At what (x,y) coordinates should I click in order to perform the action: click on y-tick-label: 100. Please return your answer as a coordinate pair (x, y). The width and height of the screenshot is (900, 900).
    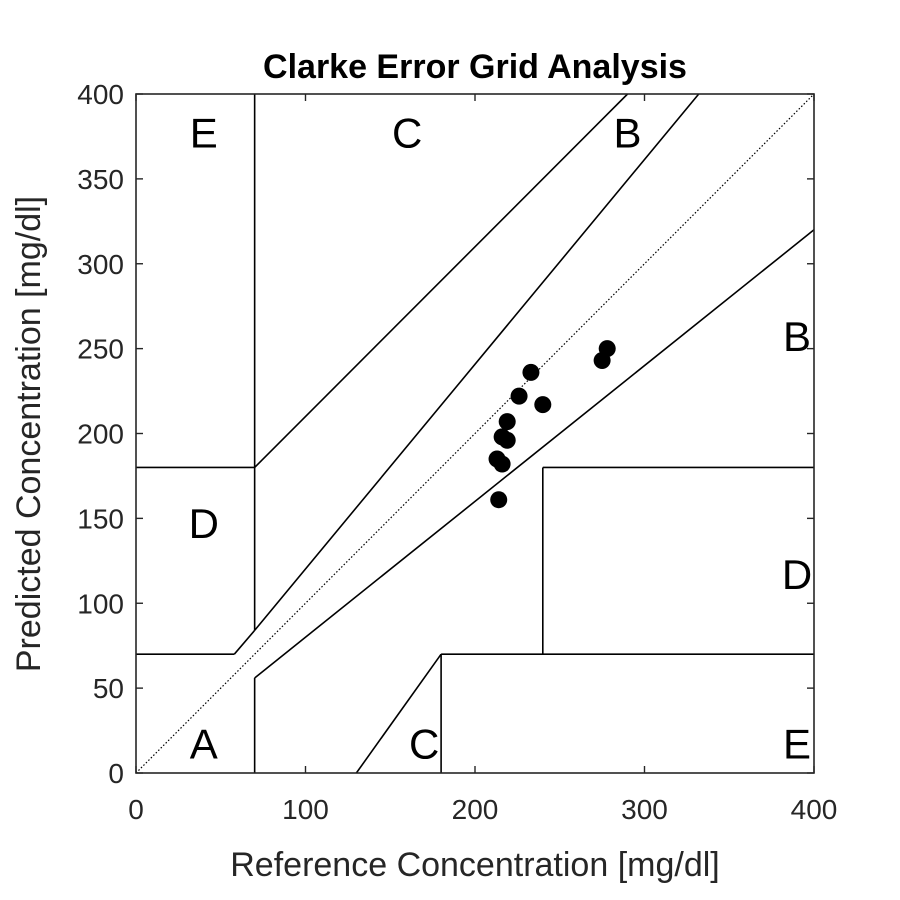
    Looking at the image, I should click on (100, 603).